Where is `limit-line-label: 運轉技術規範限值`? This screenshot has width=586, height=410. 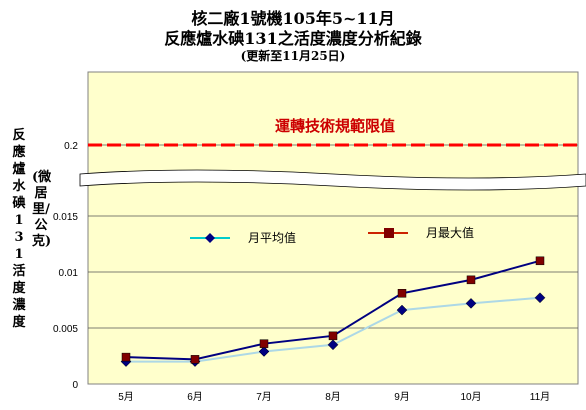 limit-line-label: 運轉技術規範限值 is located at coordinates (335, 126).